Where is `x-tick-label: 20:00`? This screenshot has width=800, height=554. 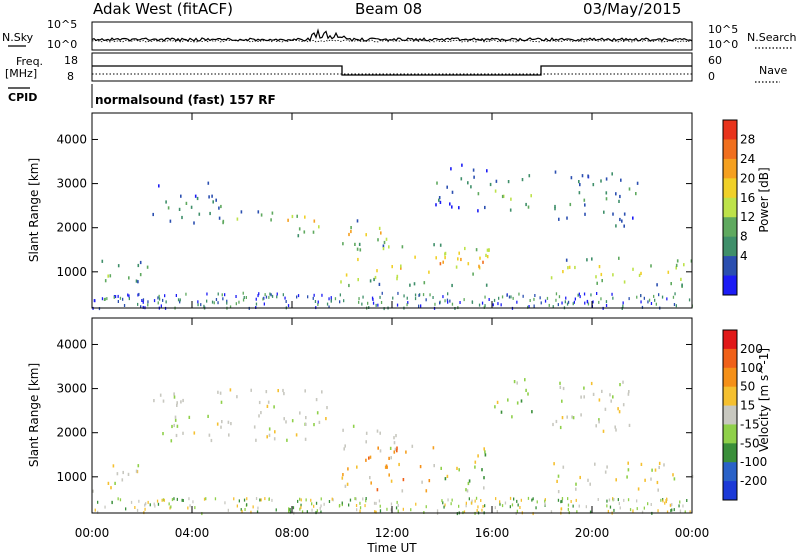 x-tick-label: 20:00 is located at coordinates (592, 533).